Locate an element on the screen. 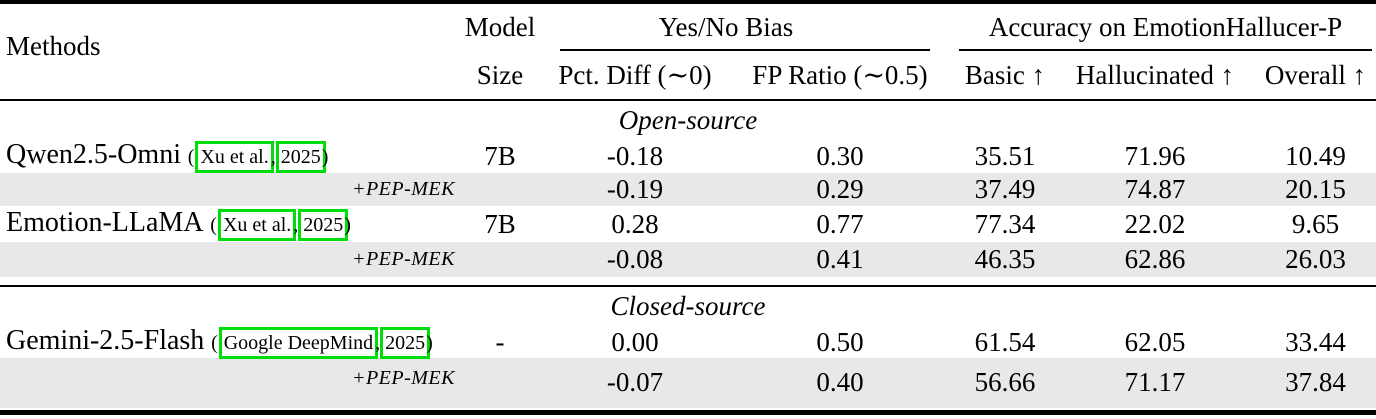 This screenshot has height=419, width=1376. cell-overall: 10.49 is located at coordinates (1315, 155).